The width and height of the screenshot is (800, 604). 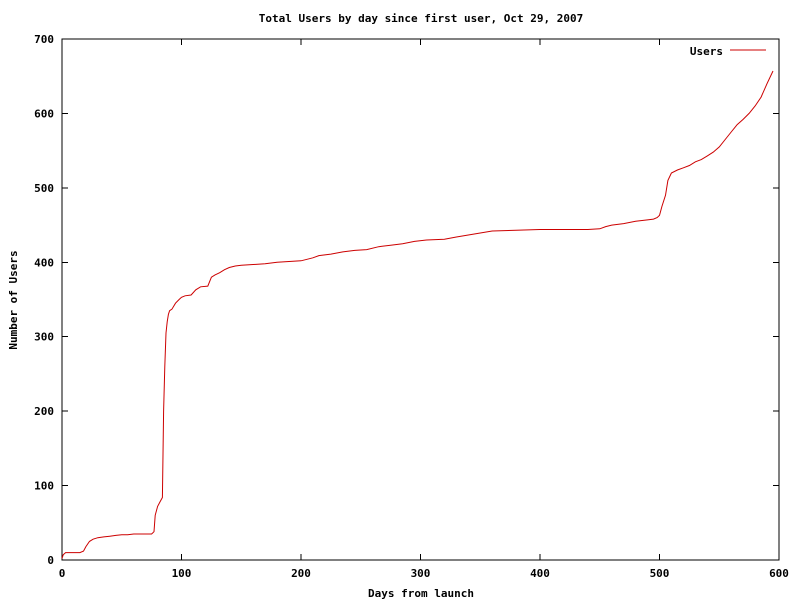 What do you see at coordinates (779, 573) in the screenshot?
I see `x-tick-label: 600` at bounding box center [779, 573].